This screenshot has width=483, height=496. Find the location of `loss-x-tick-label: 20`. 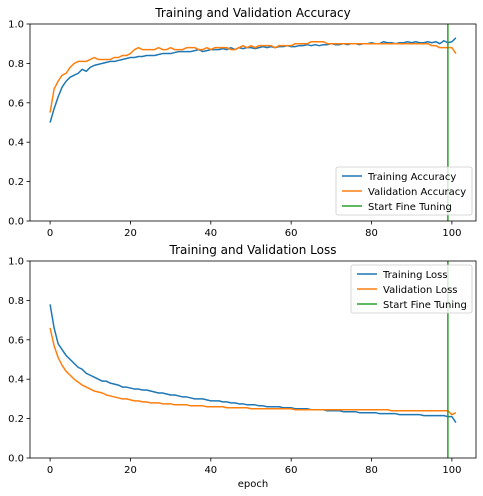

loss-x-tick-label: 20 is located at coordinates (130, 470).